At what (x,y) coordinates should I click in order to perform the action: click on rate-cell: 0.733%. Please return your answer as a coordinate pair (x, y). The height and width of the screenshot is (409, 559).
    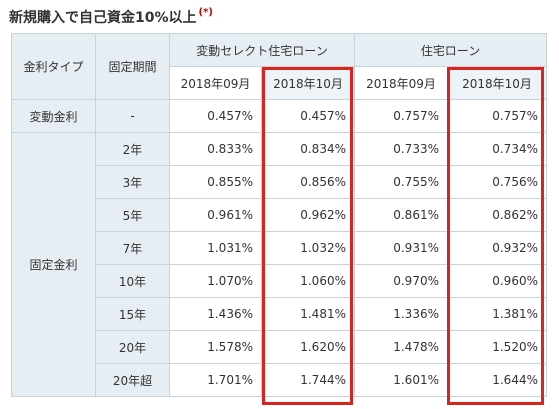
    Looking at the image, I should click on (401, 149).